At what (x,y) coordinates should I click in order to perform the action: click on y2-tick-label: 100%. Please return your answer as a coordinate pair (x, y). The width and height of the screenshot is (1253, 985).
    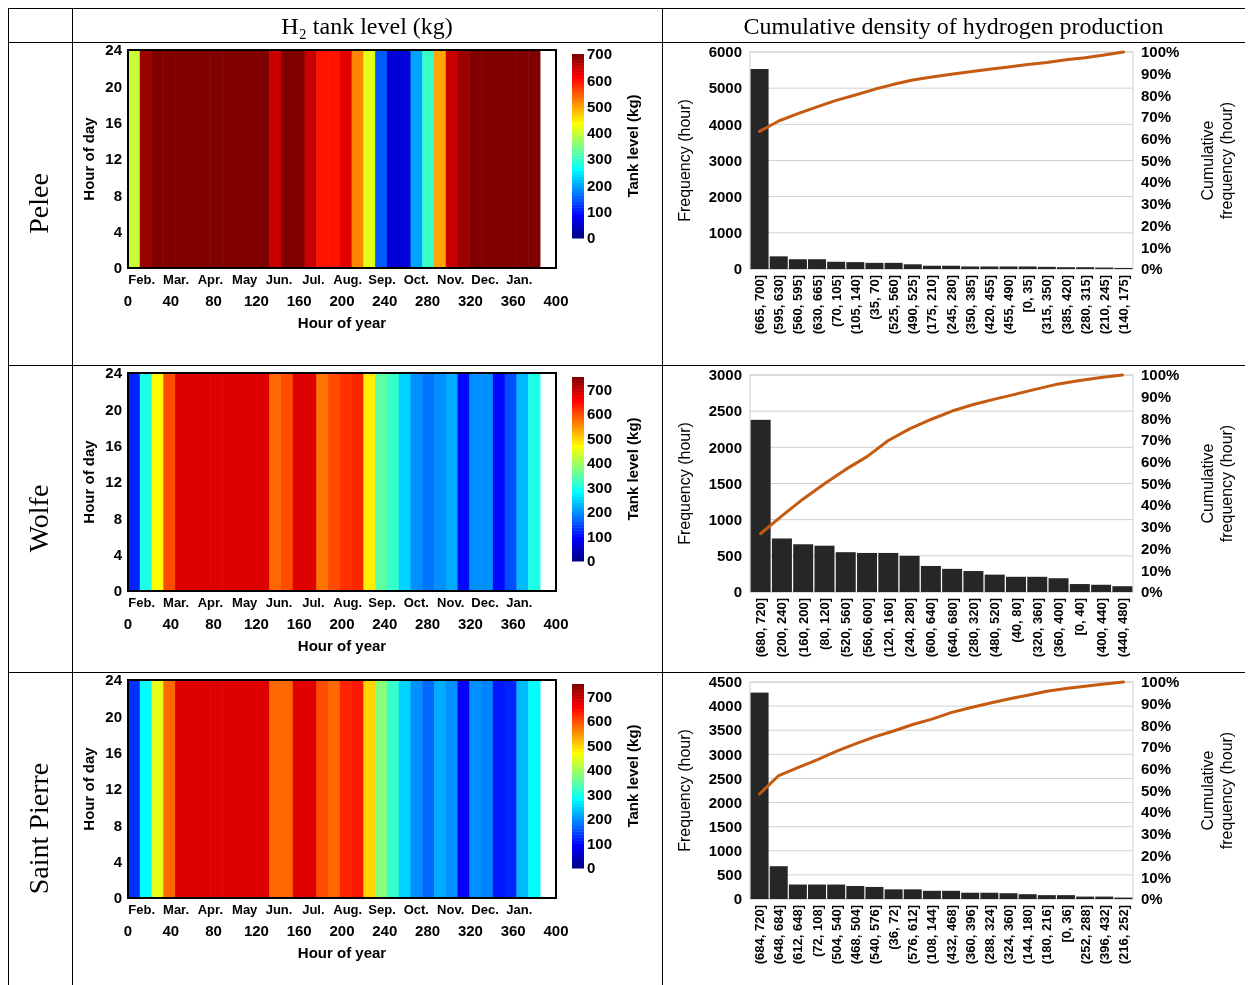
    Looking at the image, I should click on (1160, 52).